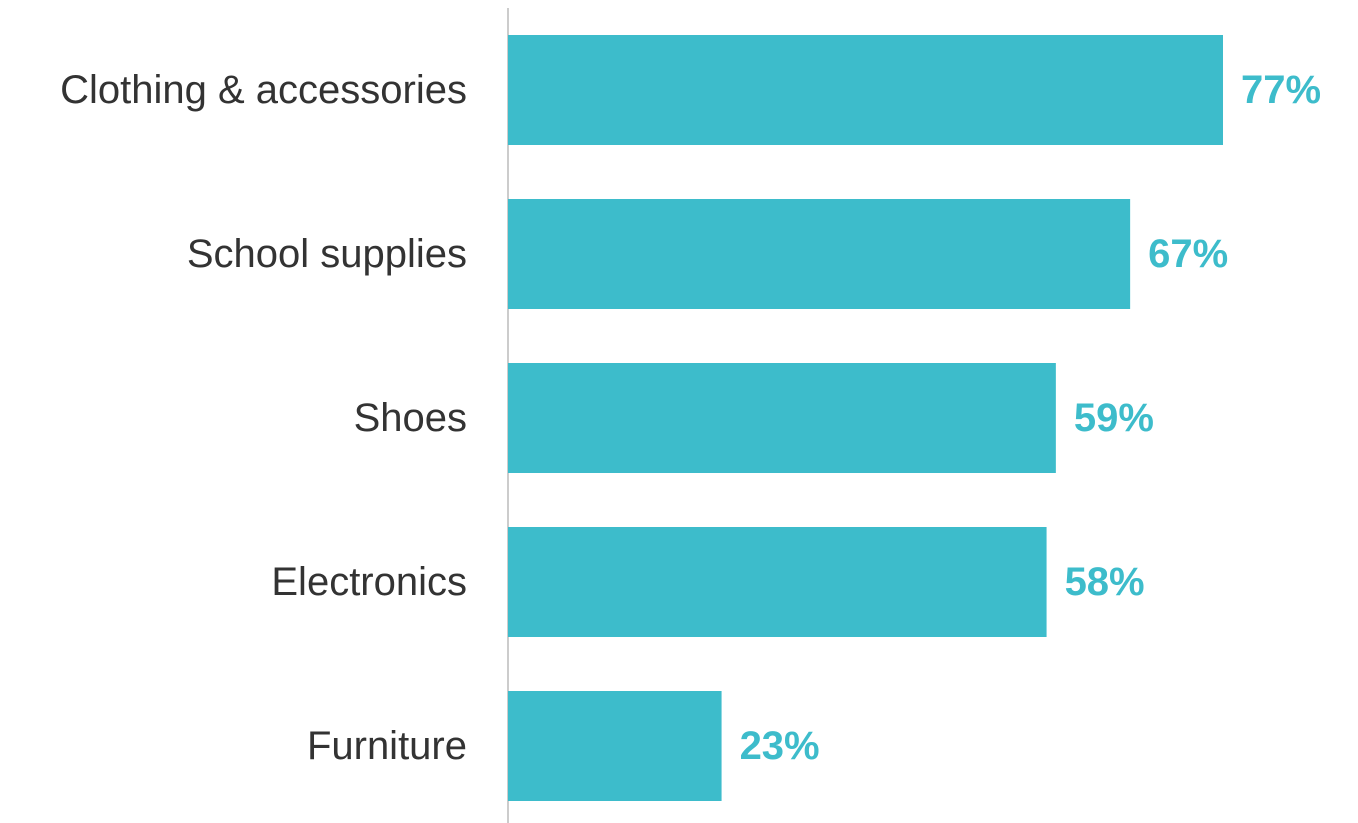 The image size is (1358, 823). I want to click on value-label: 58%, so click(1105, 582).